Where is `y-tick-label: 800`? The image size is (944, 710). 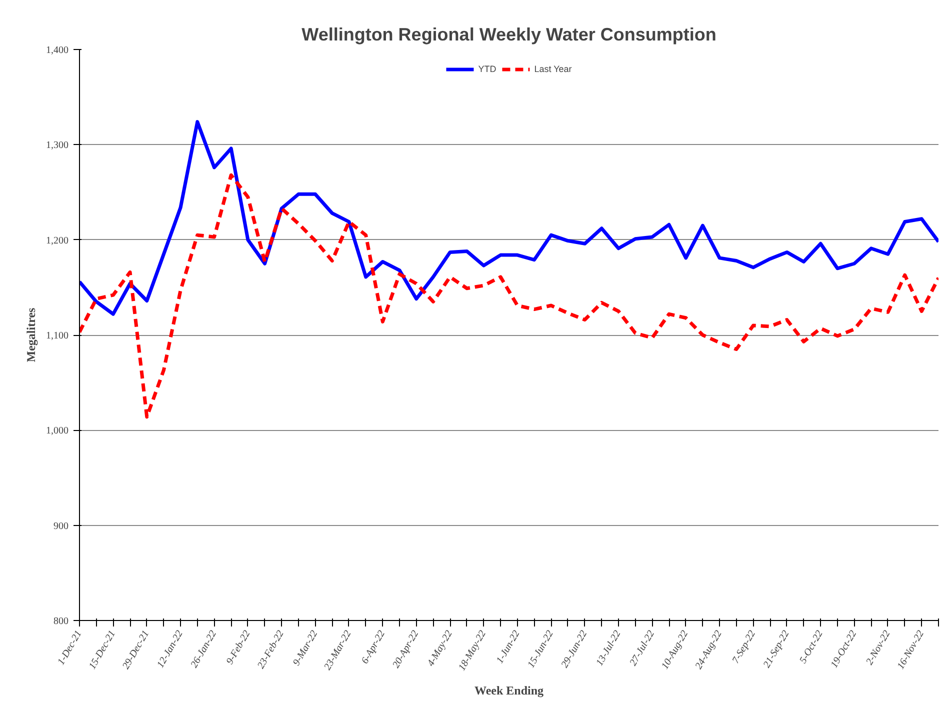 y-tick-label: 800 is located at coordinates (61, 621).